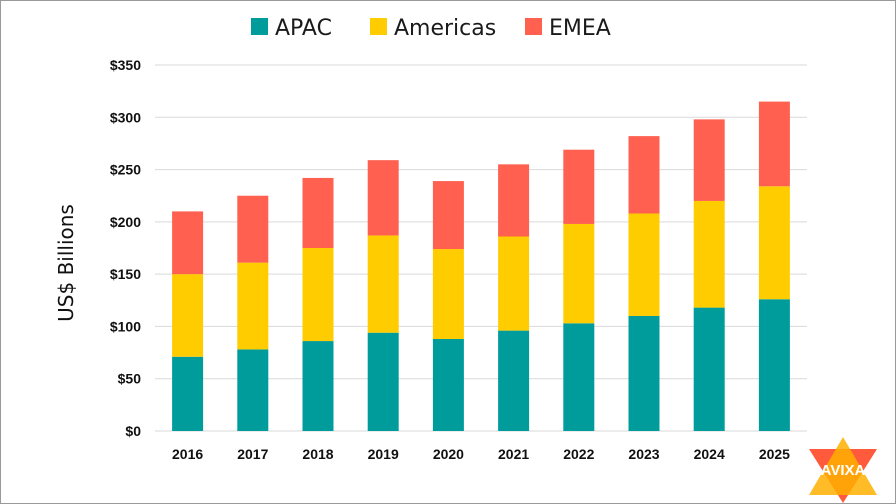 Image resolution: width=896 pixels, height=504 pixels. I want to click on bar-apac-2019, so click(383, 381).